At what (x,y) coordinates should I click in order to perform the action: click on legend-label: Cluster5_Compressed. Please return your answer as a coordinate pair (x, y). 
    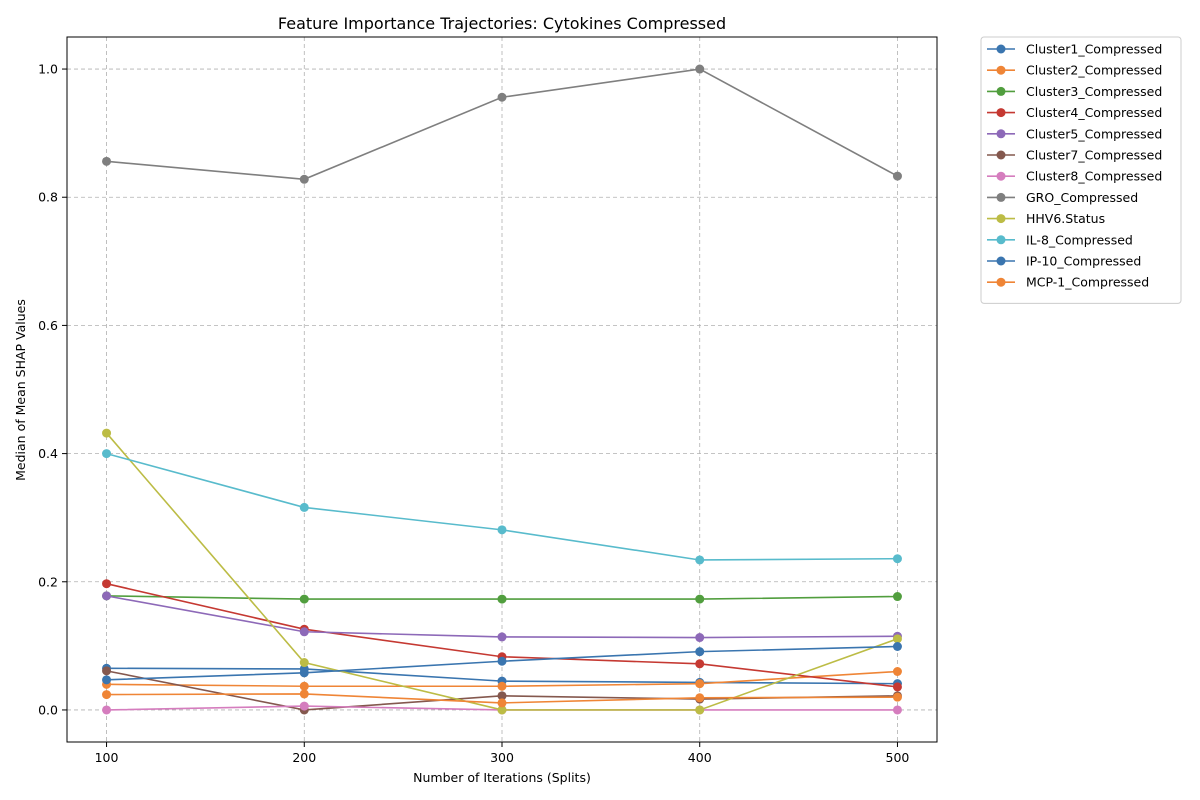
    Looking at the image, I should click on (1094, 133).